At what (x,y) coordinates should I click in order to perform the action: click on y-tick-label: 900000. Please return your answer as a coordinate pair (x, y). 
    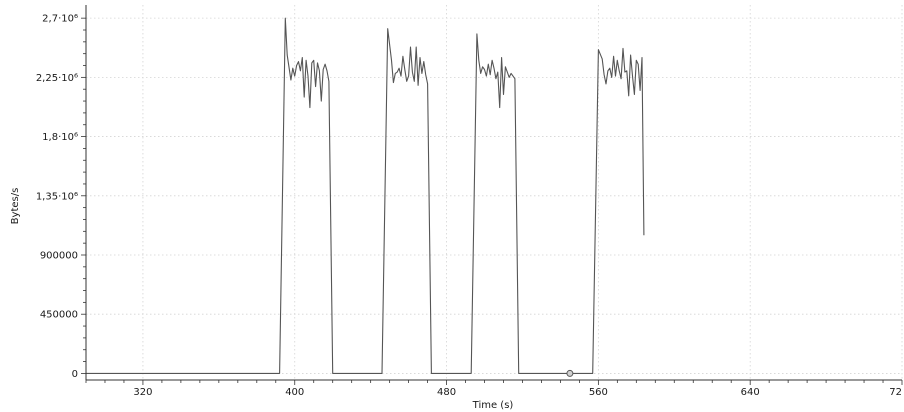
    Looking at the image, I should click on (59, 256).